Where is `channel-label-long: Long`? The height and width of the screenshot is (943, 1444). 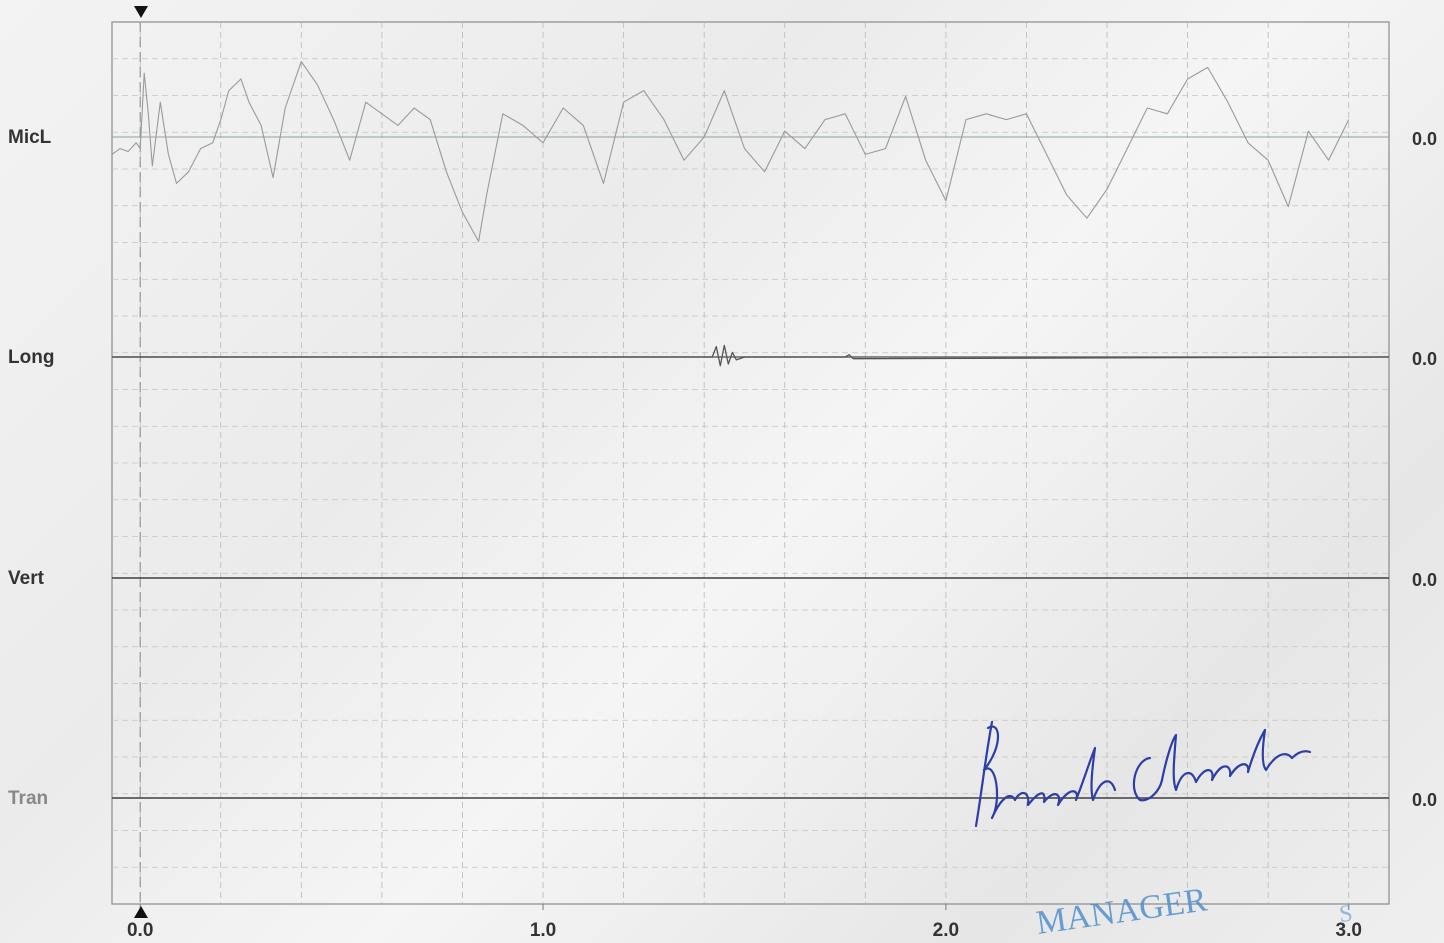 channel-label-long: Long is located at coordinates (31, 357).